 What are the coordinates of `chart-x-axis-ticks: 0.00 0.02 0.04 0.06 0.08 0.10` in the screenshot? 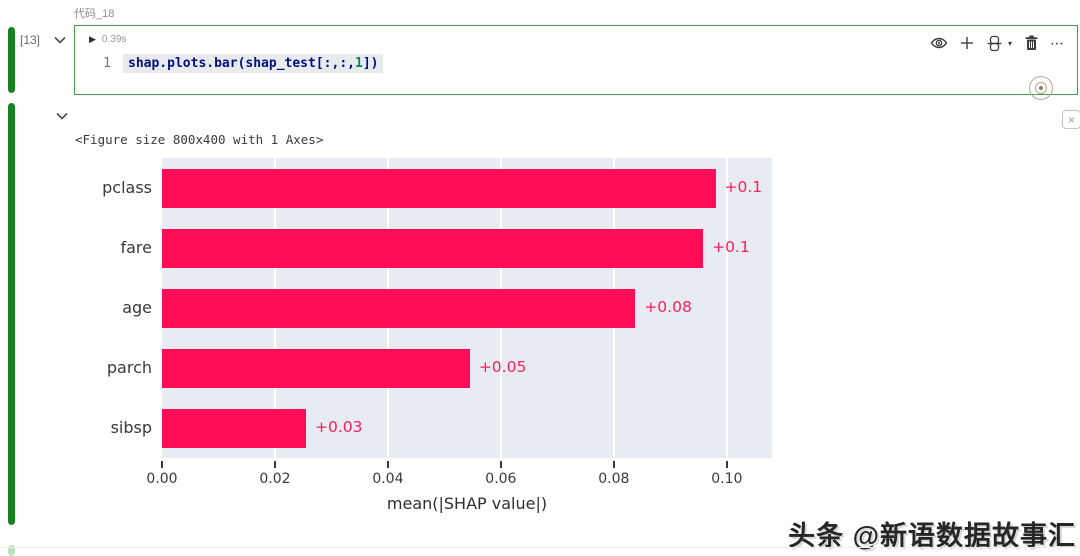 It's located at (459, 478).